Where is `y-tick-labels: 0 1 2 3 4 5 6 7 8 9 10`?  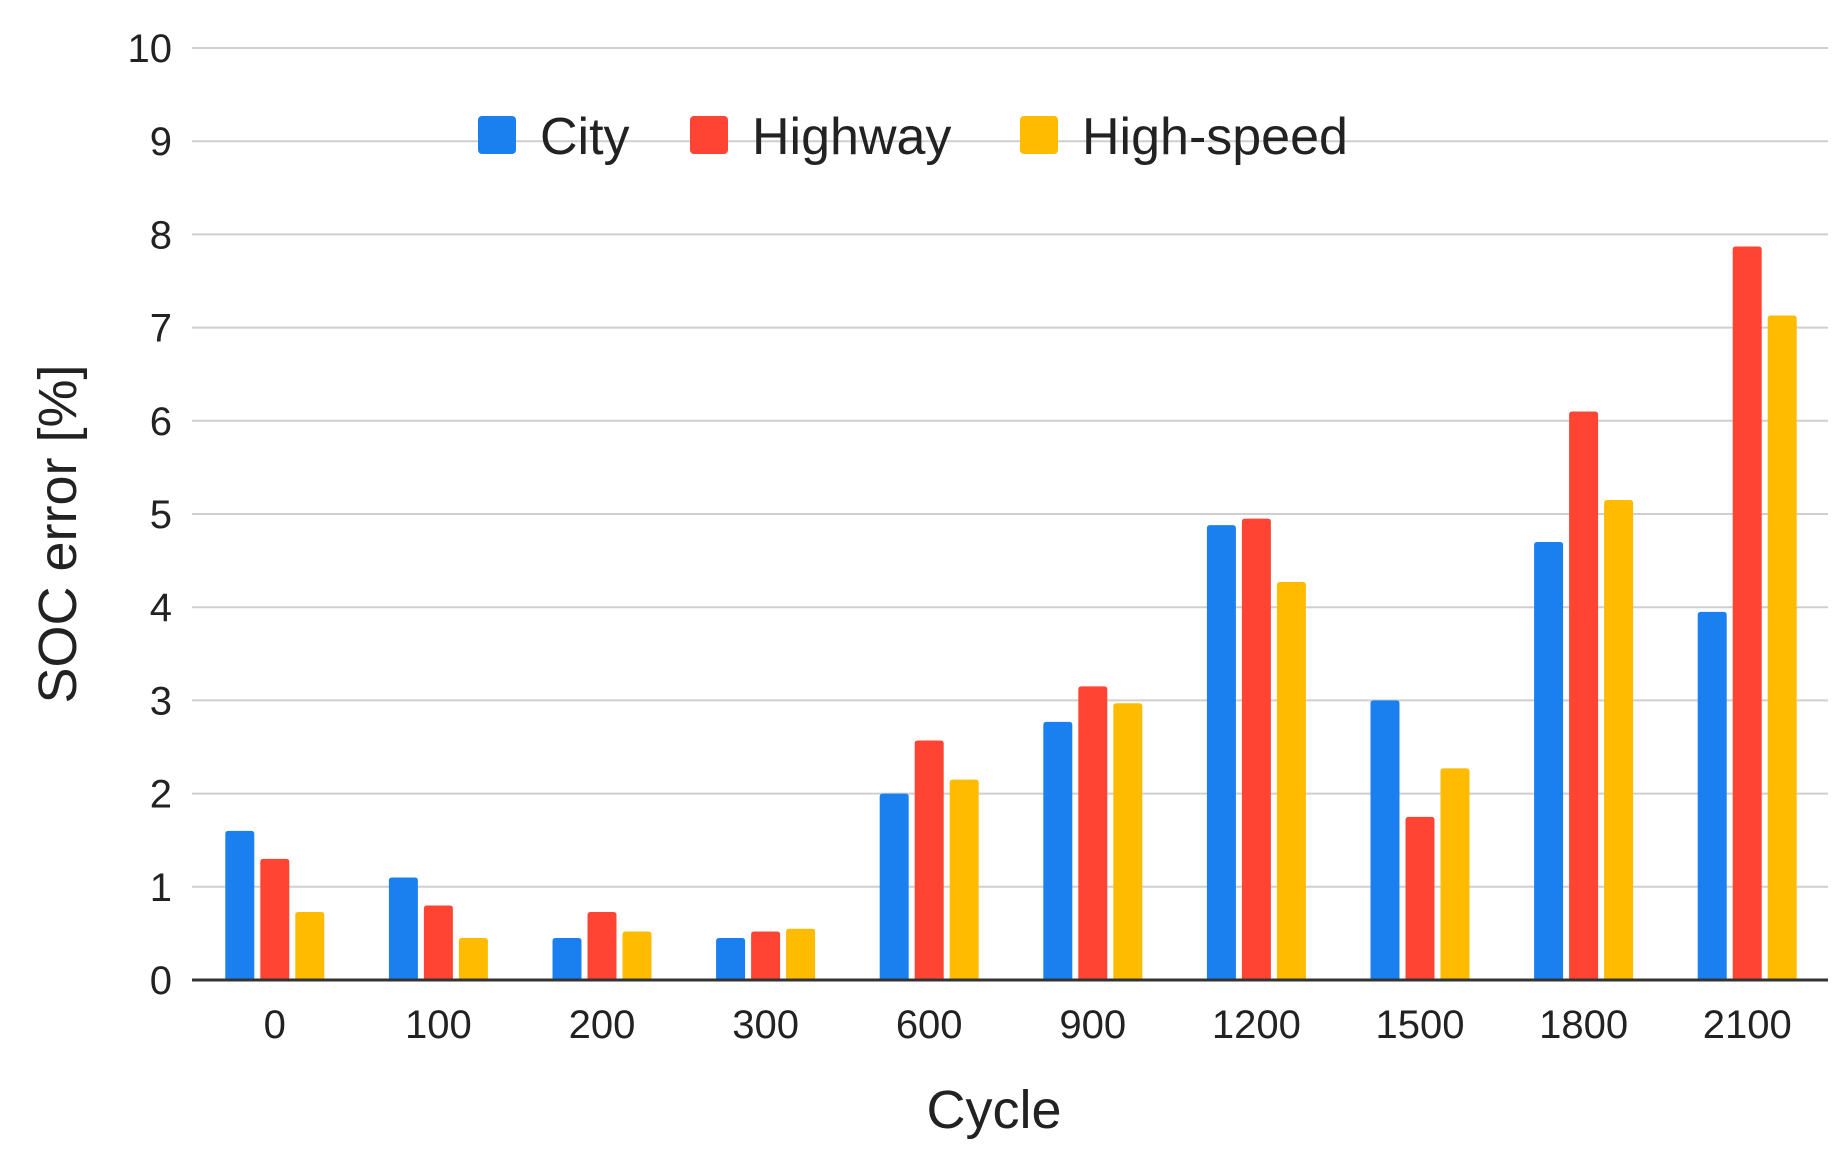 y-tick-labels: 0 1 2 3 4 5 6 7 8 9 10 is located at coordinates (150, 515).